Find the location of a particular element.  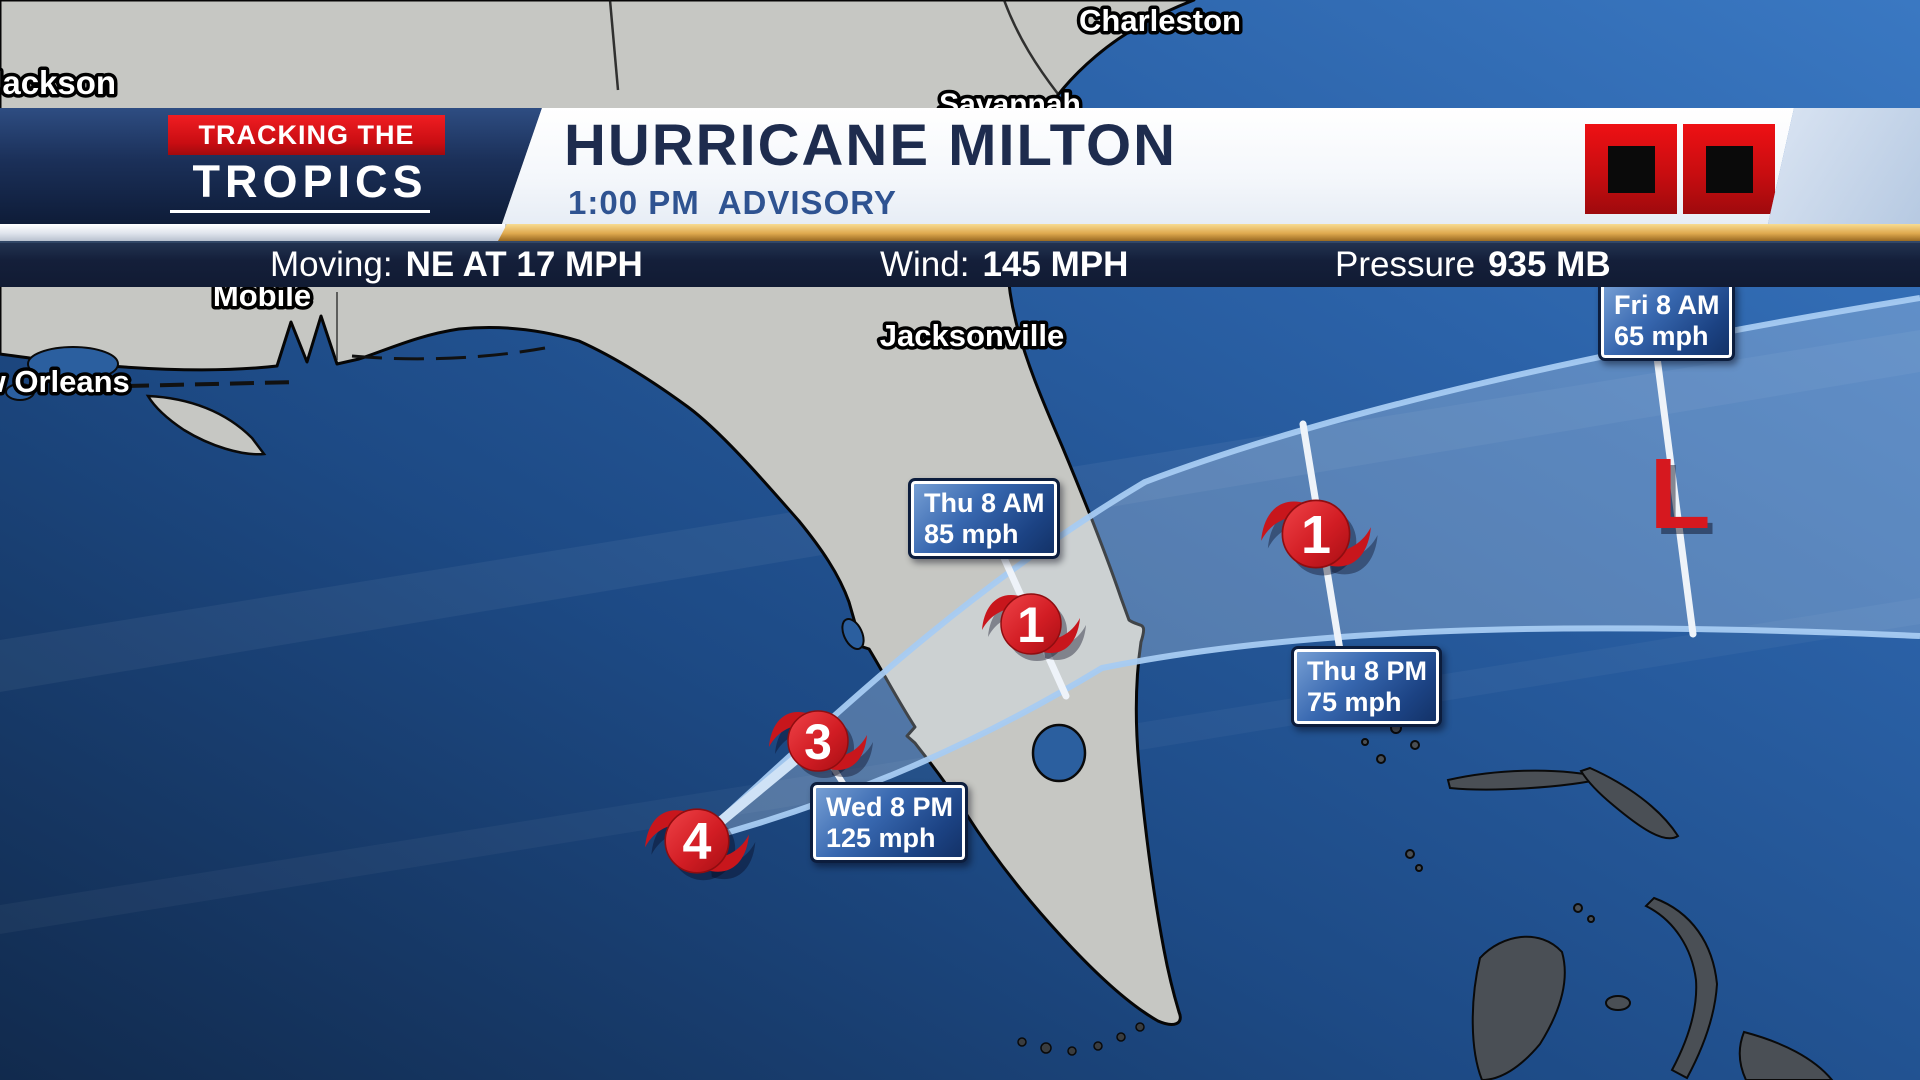

storm-title: HURRICANE MILTON is located at coordinates (871, 145).